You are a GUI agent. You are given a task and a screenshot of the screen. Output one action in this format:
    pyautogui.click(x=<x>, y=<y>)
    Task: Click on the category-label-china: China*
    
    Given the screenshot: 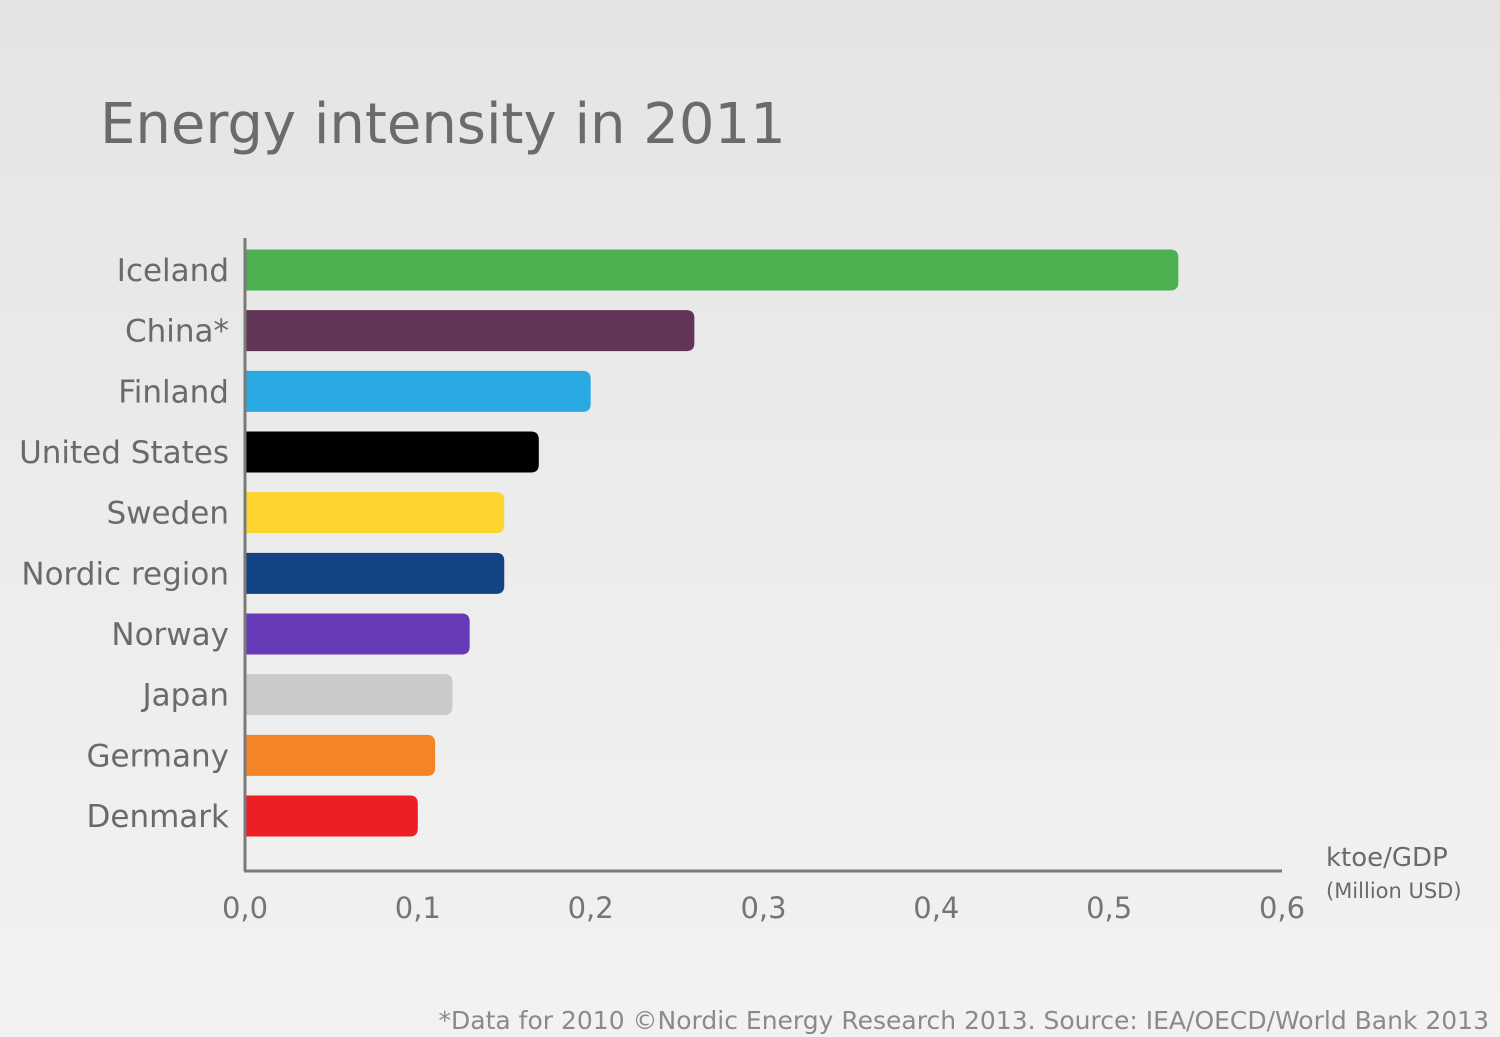 What is the action you would take?
    pyautogui.click(x=177, y=332)
    